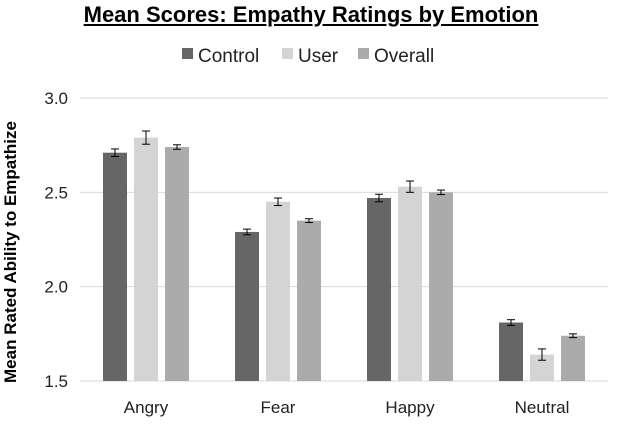  I want to click on bar-control-angry, so click(115, 266).